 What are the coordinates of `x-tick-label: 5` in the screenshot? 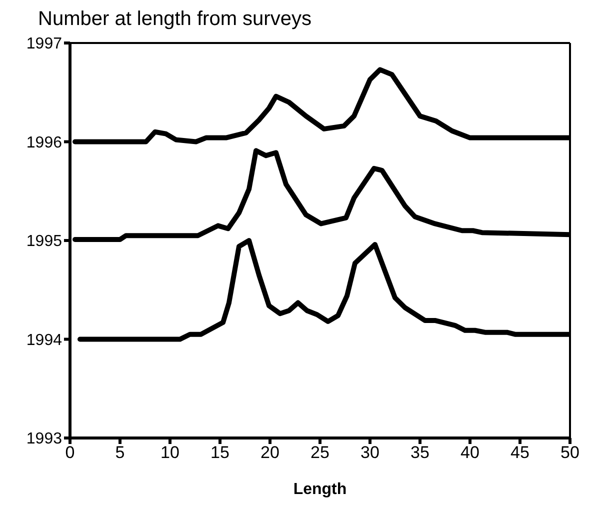 It's located at (120, 452).